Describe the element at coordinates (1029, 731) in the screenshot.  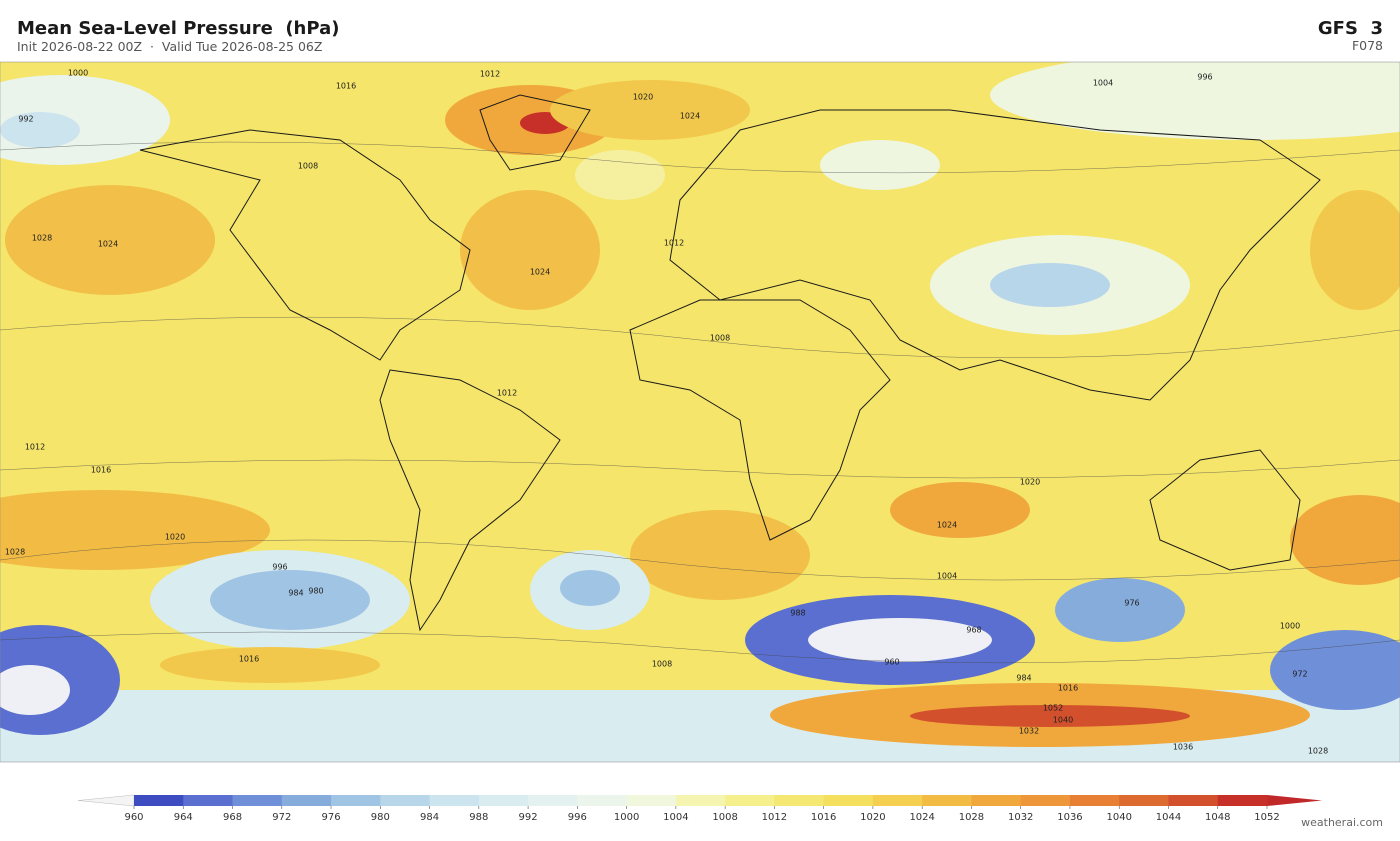
I see `contour-label: 1032` at that location.